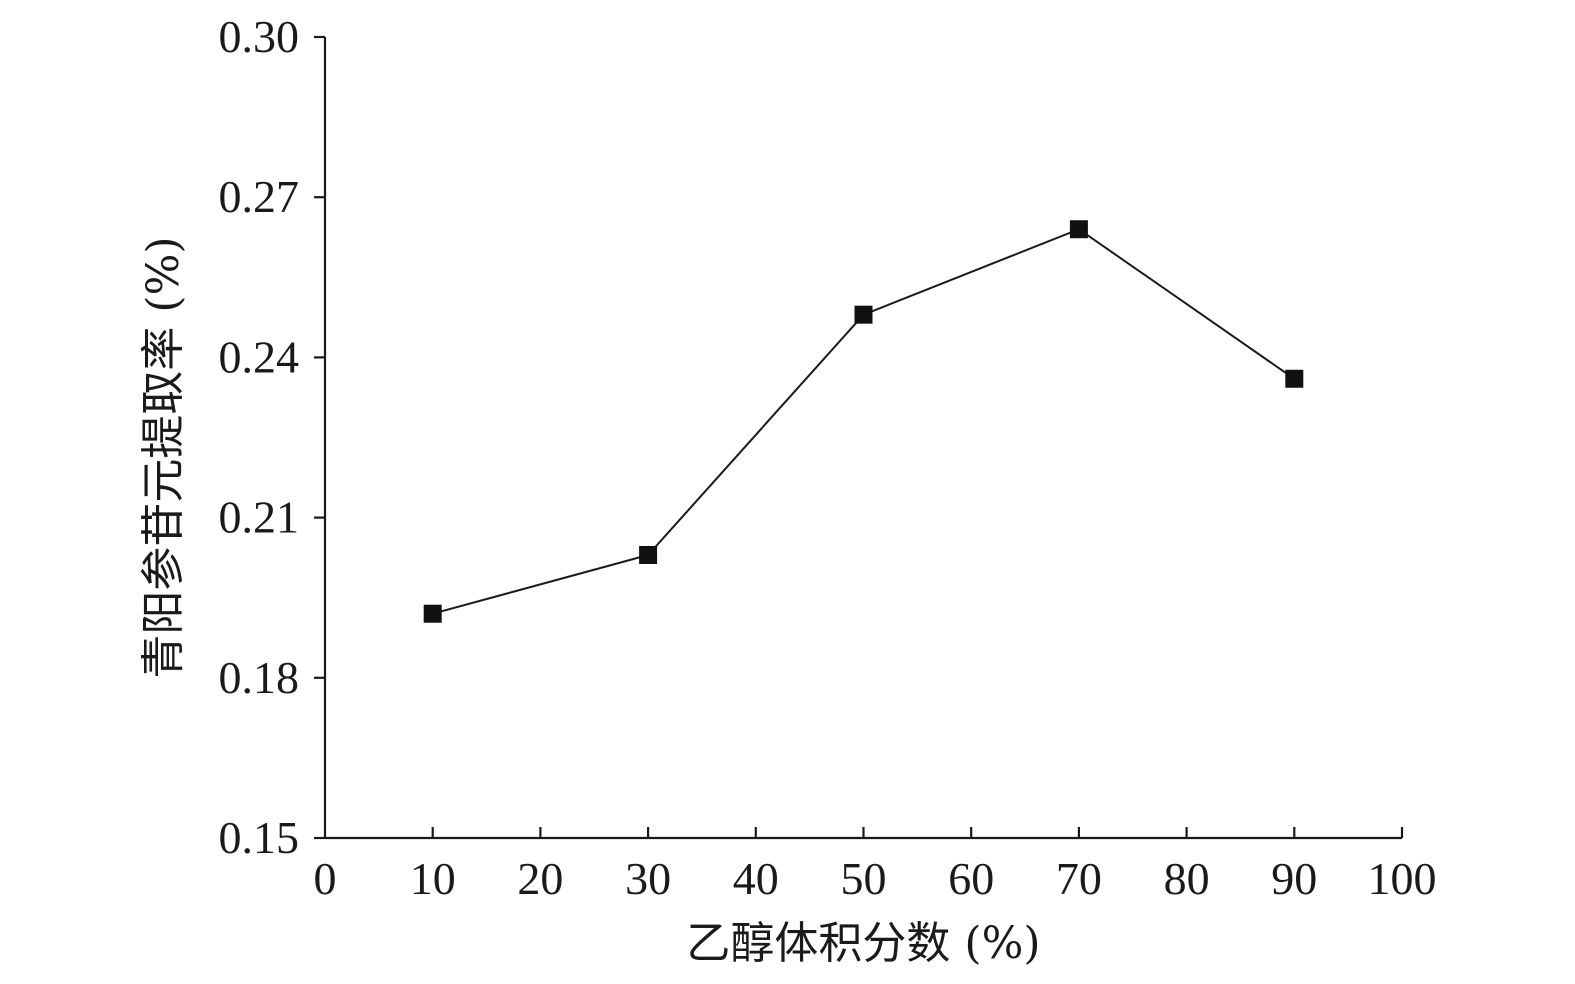  Describe the element at coordinates (864, 878) in the screenshot. I see `x-tick-label: 50` at that location.